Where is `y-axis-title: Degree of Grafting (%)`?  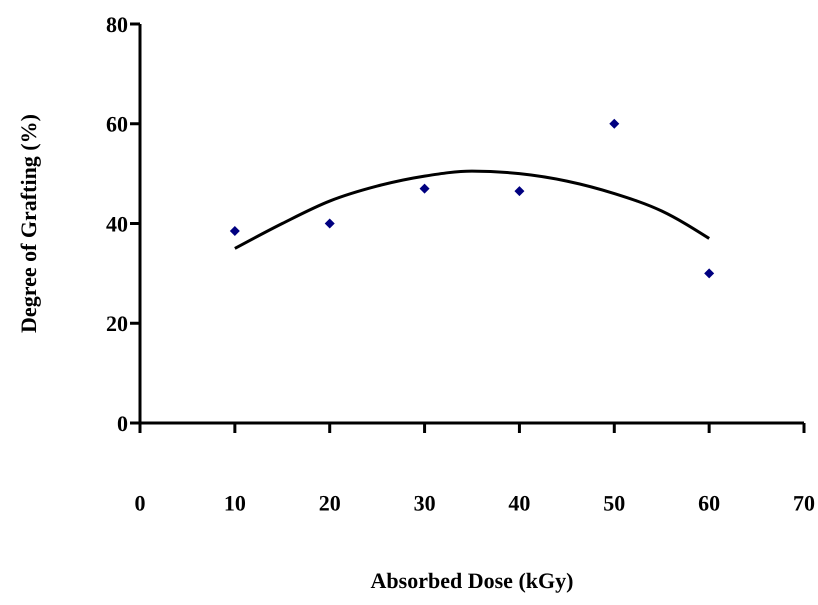 y-axis-title: Degree of Grafting (%) is located at coordinates (28, 223).